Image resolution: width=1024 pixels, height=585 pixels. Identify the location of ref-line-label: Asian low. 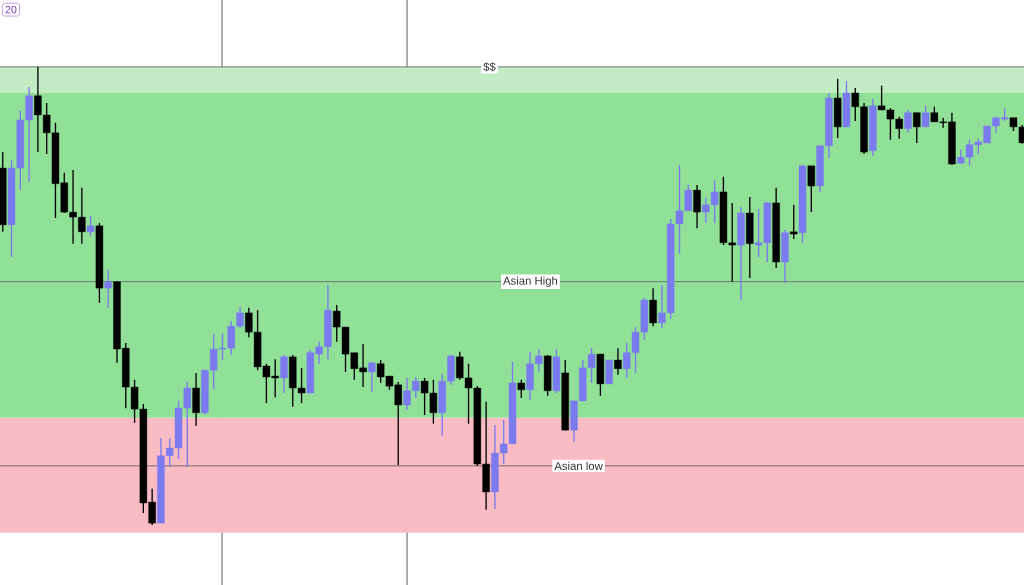
(578, 466).